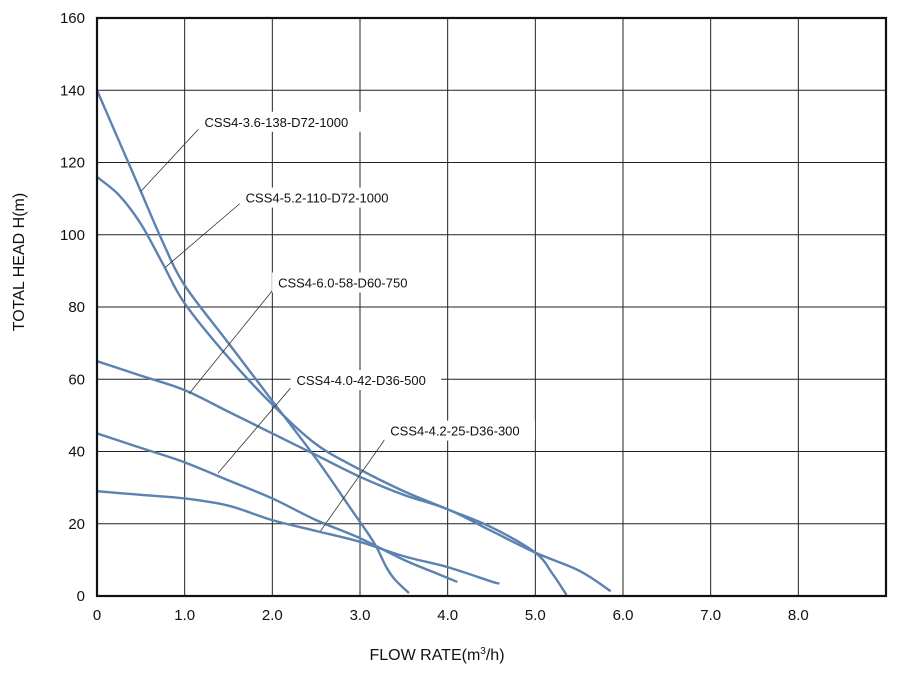 This screenshot has height=673, width=917. What do you see at coordinates (81, 596) in the screenshot?
I see `y-tick-label: 0` at bounding box center [81, 596].